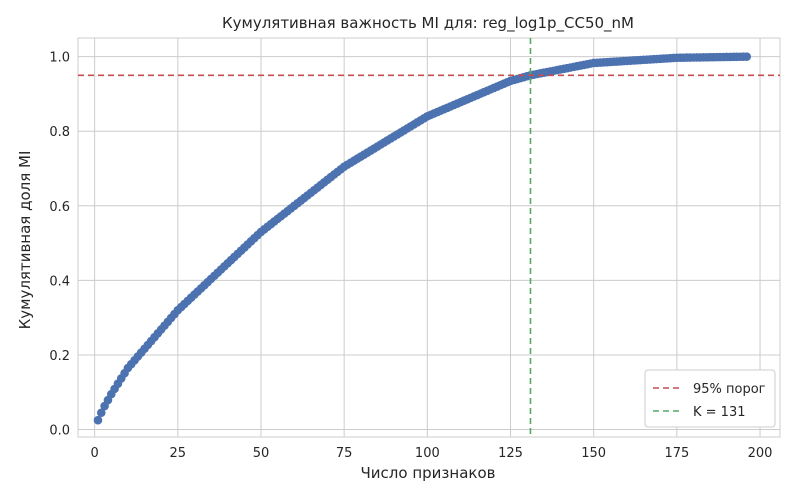 The height and width of the screenshot is (504, 800). What do you see at coordinates (94, 453) in the screenshot?
I see `x-tick-label: 0` at bounding box center [94, 453].